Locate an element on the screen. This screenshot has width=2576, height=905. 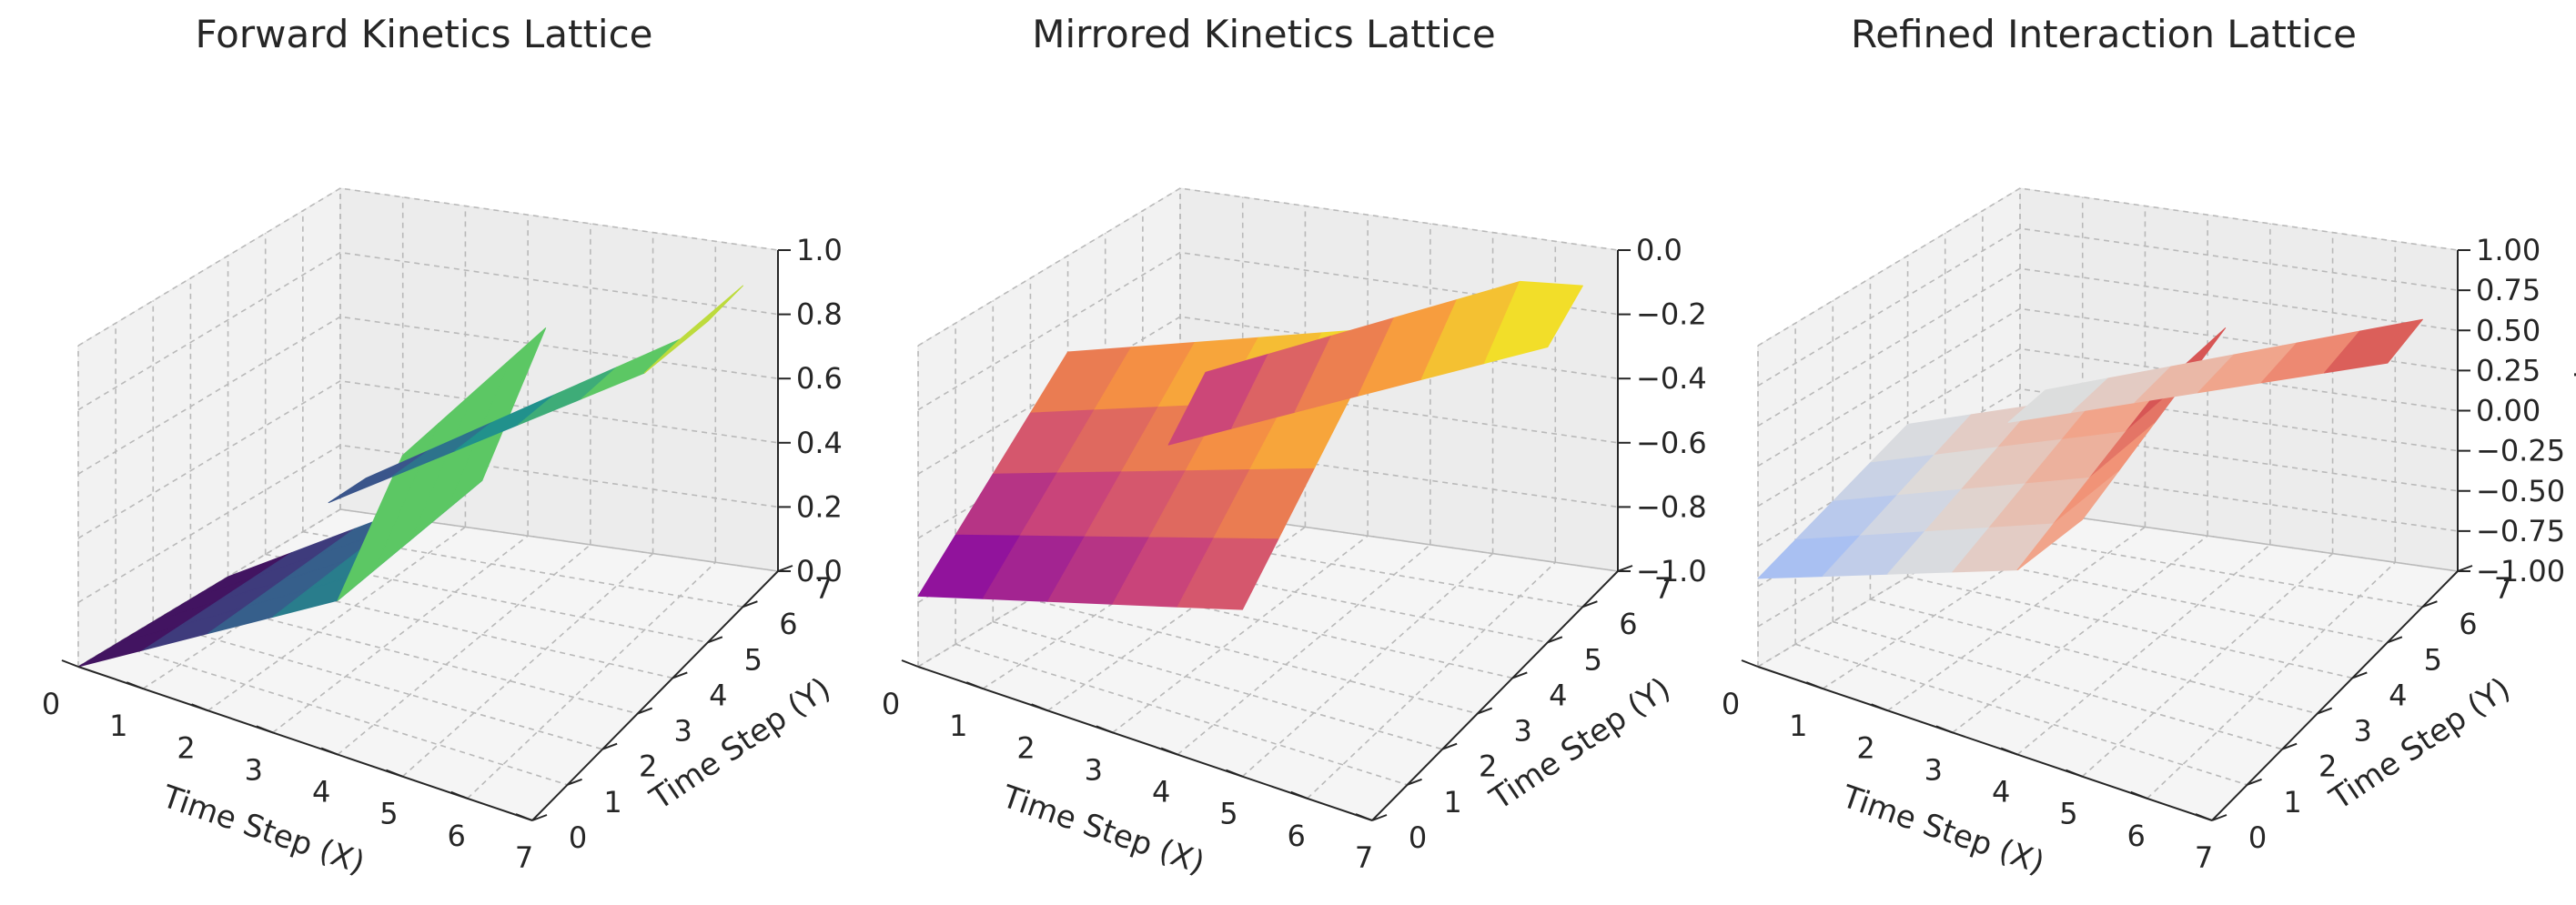
z-tick-label: 0.75 is located at coordinates (2508, 290).